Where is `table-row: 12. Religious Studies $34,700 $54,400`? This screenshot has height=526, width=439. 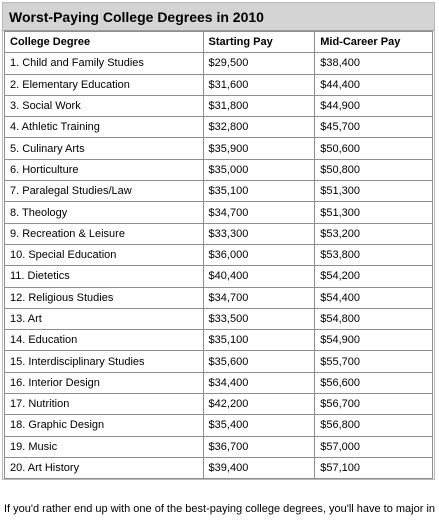 table-row: 12. Religious Studies $34,700 $54,400 is located at coordinates (218, 297).